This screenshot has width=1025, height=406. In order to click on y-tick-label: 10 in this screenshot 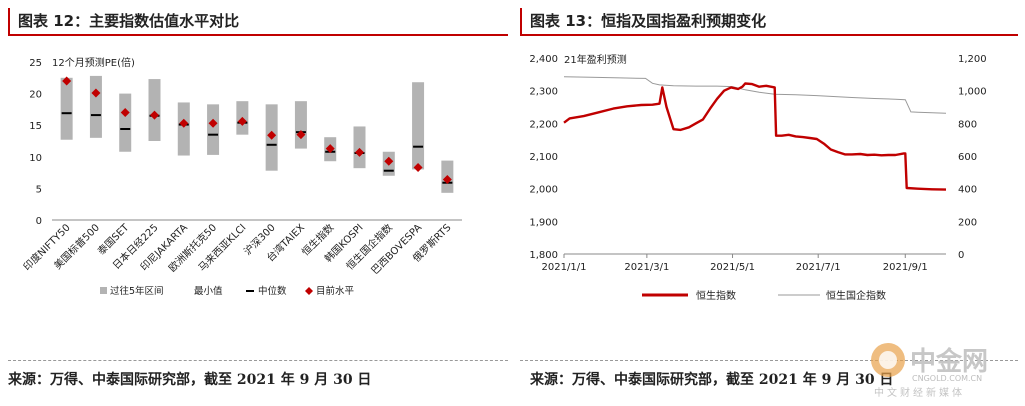, I will do `click(35, 158)`.